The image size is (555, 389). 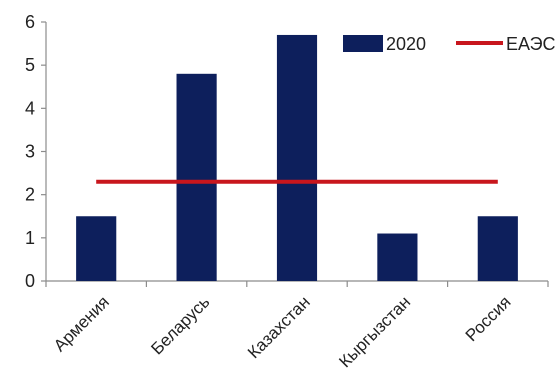 I want to click on y-tick-label: 6, so click(x=30, y=22).